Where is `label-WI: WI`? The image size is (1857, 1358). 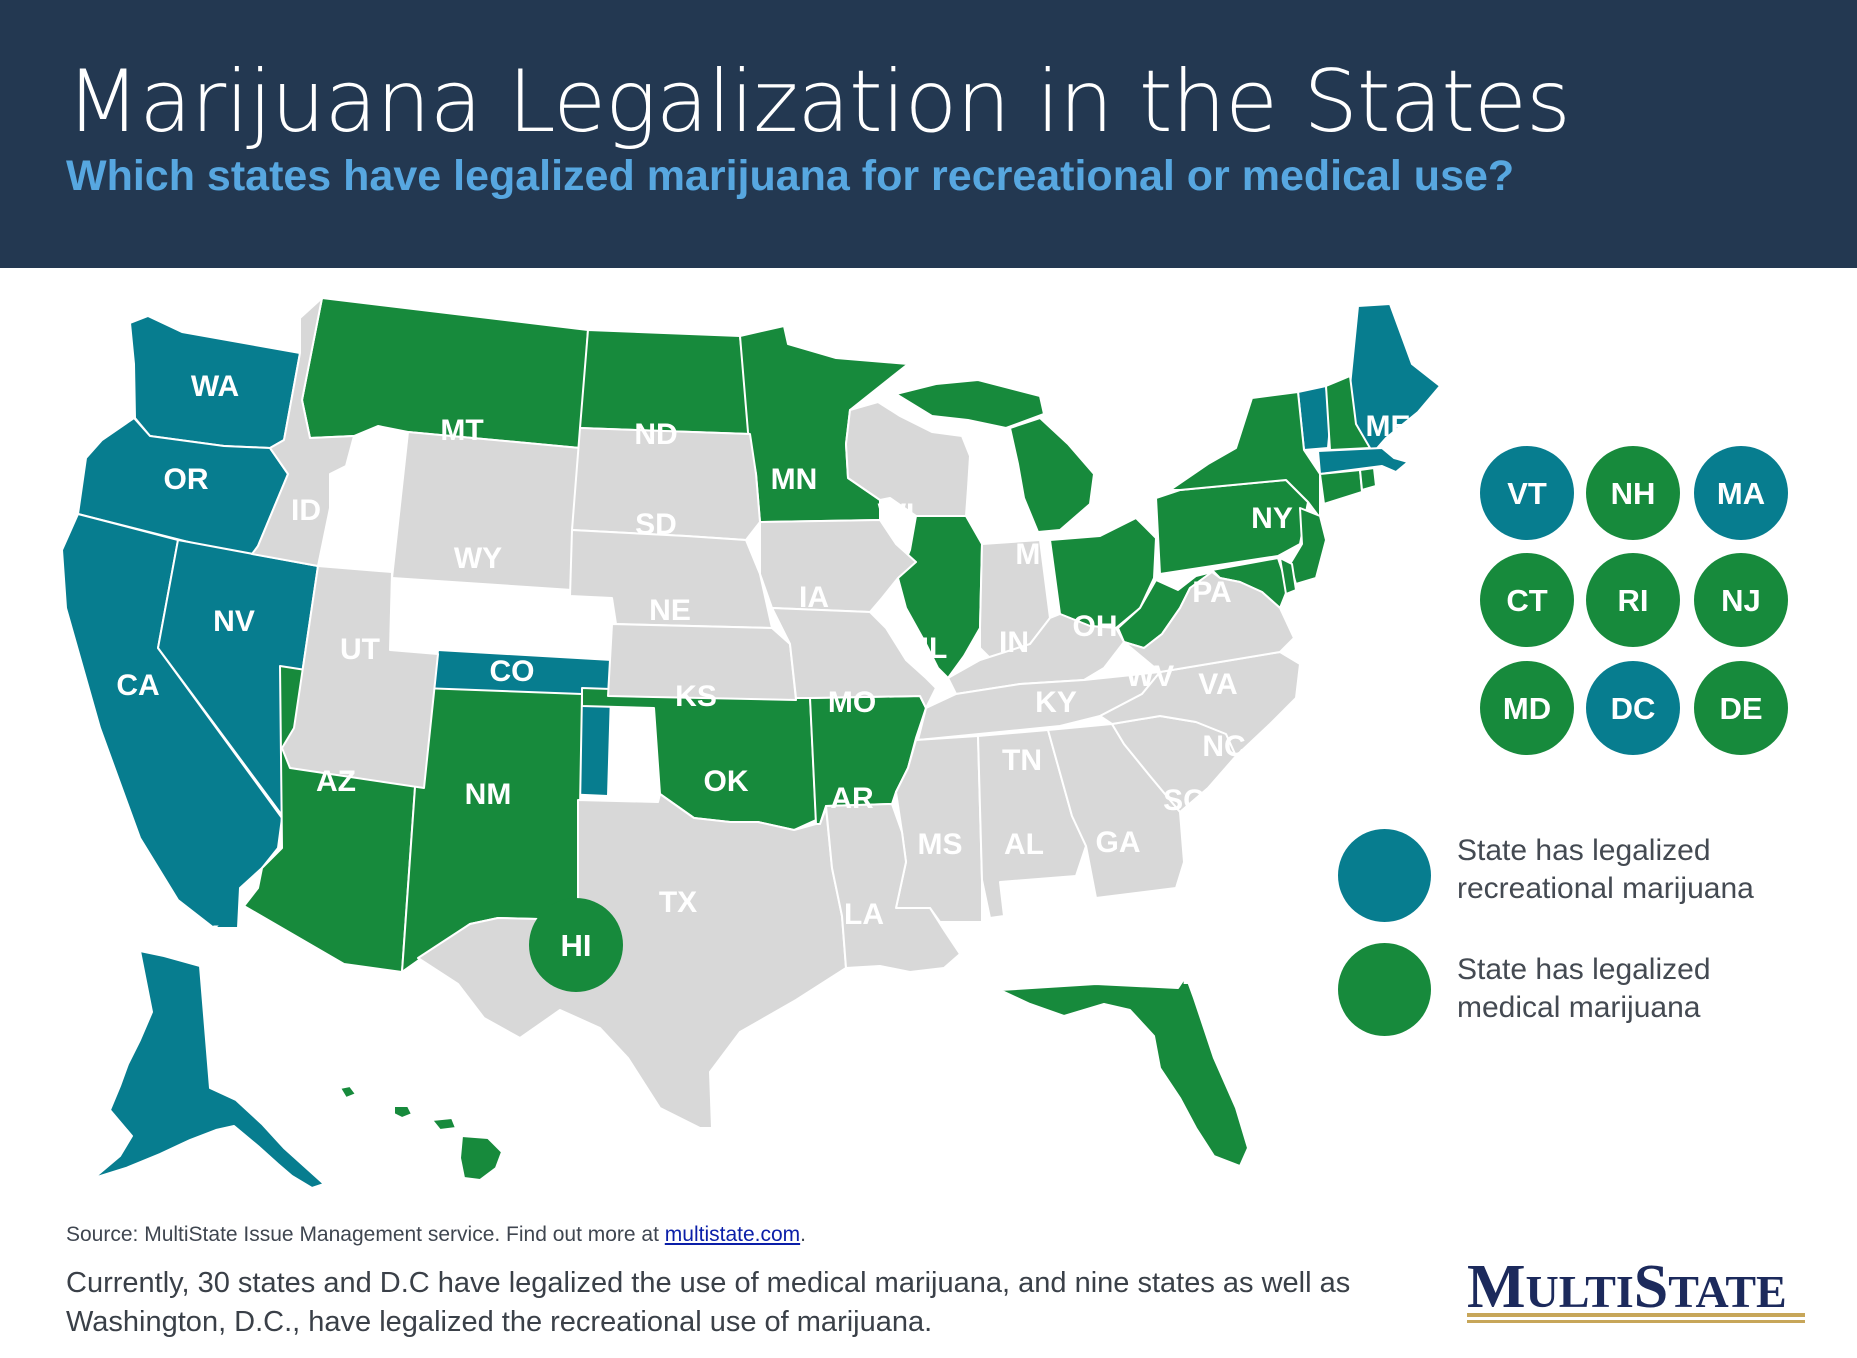 label-WI: WI is located at coordinates (896, 514).